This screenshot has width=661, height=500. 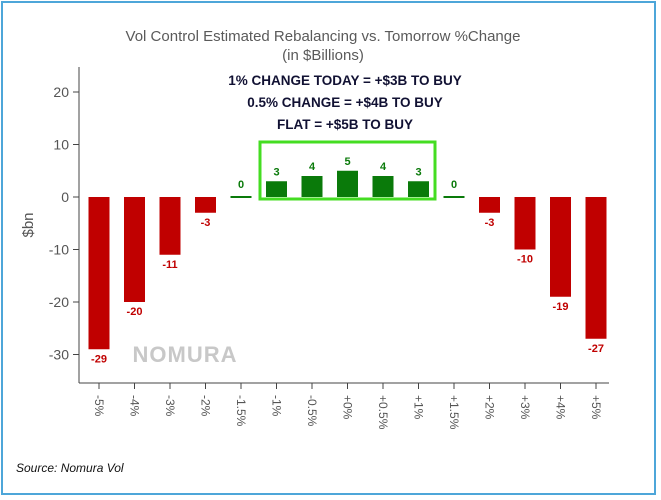 I want to click on x-tick-label: +4%, so click(x=561, y=407).